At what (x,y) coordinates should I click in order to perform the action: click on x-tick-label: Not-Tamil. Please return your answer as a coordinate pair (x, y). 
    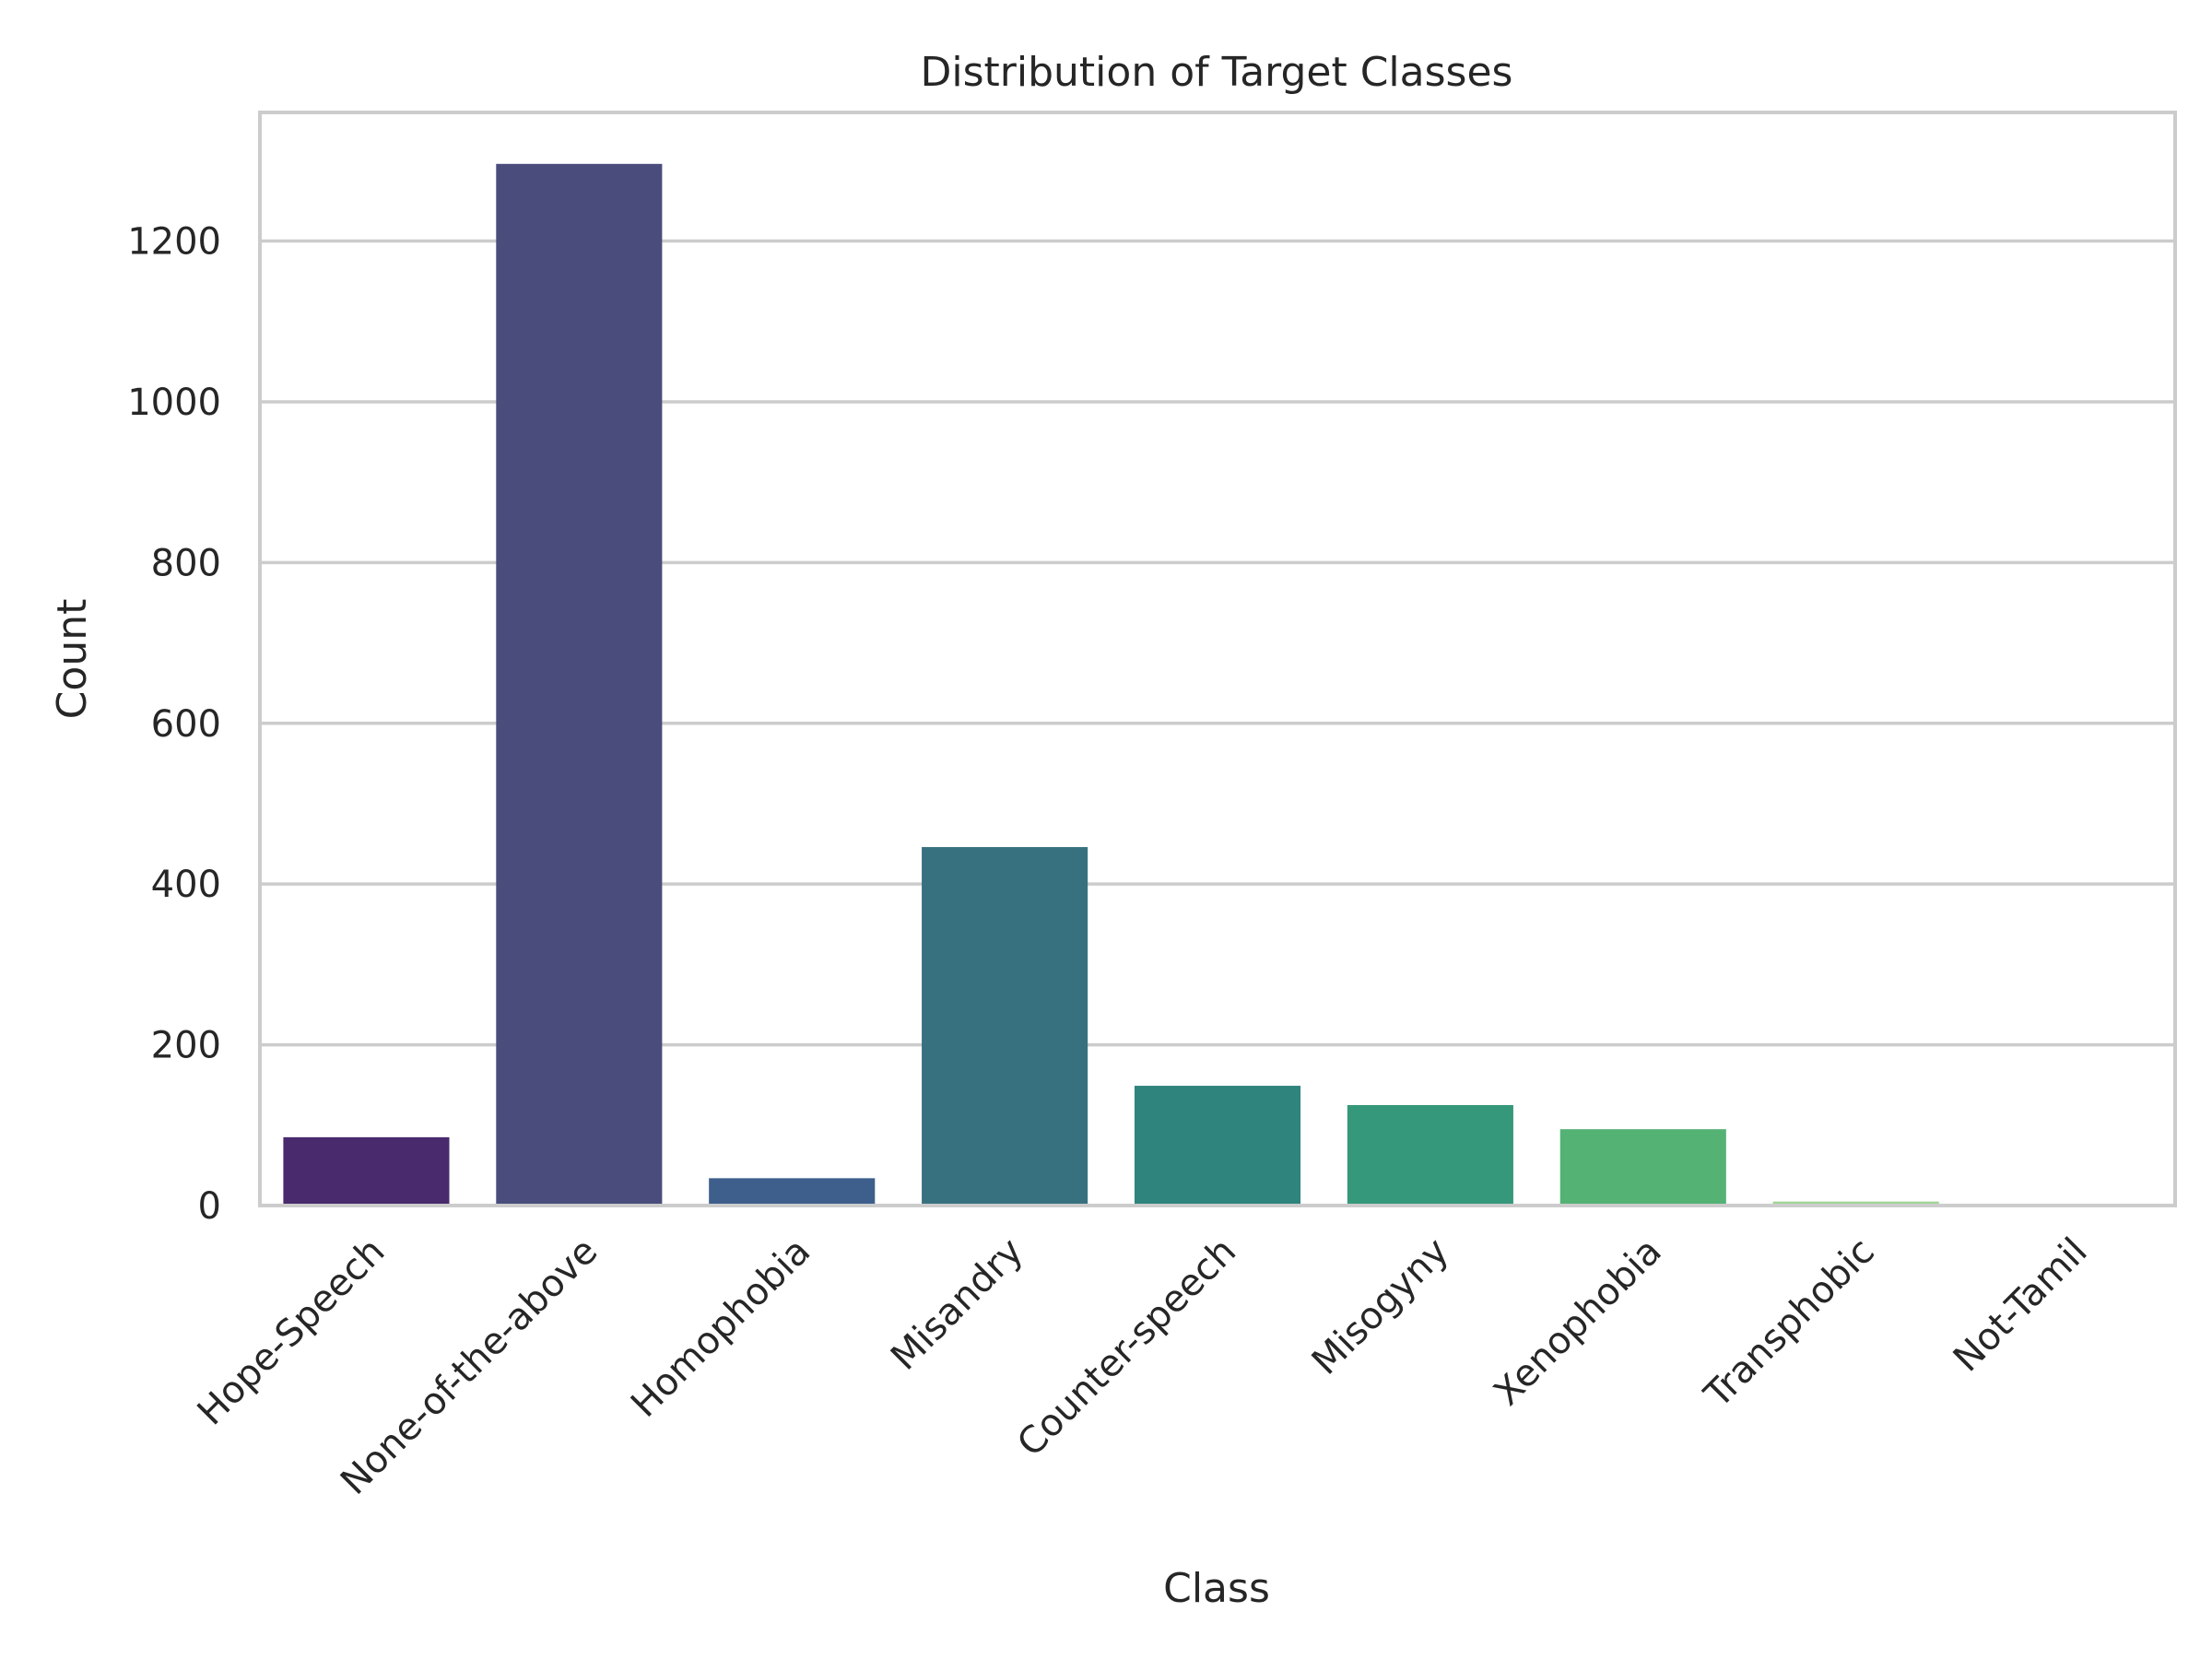
    Looking at the image, I should click on (2021, 1305).